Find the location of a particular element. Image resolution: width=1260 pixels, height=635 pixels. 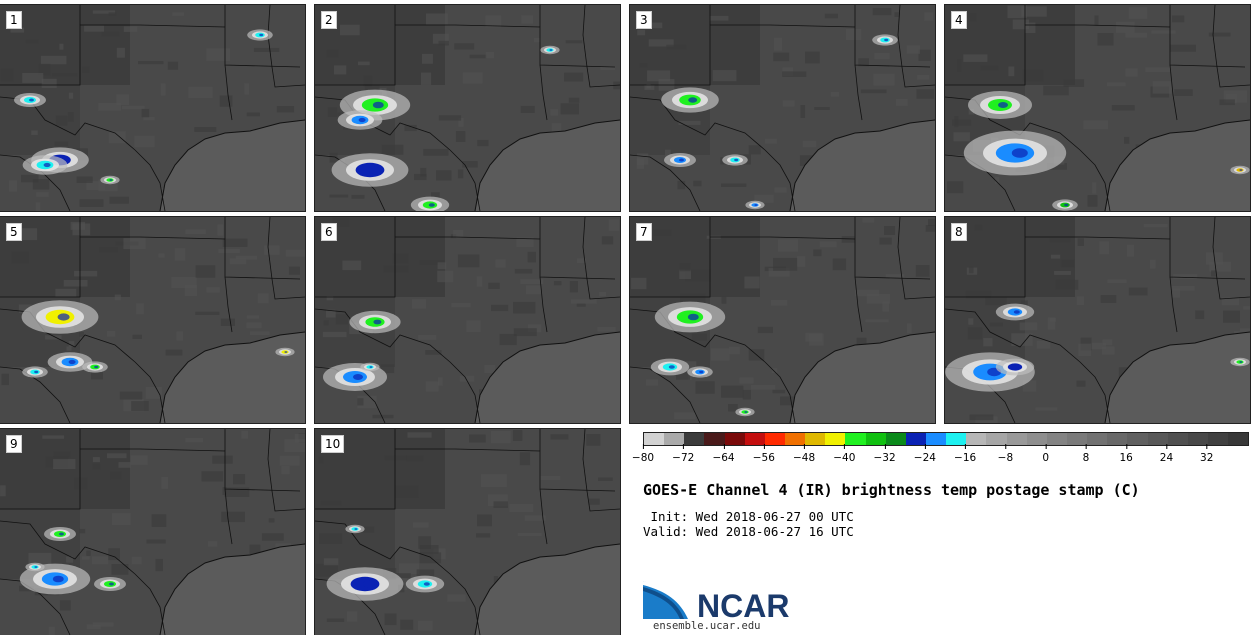

colorbar-tick-label: −24 is located at coordinates (925, 454).